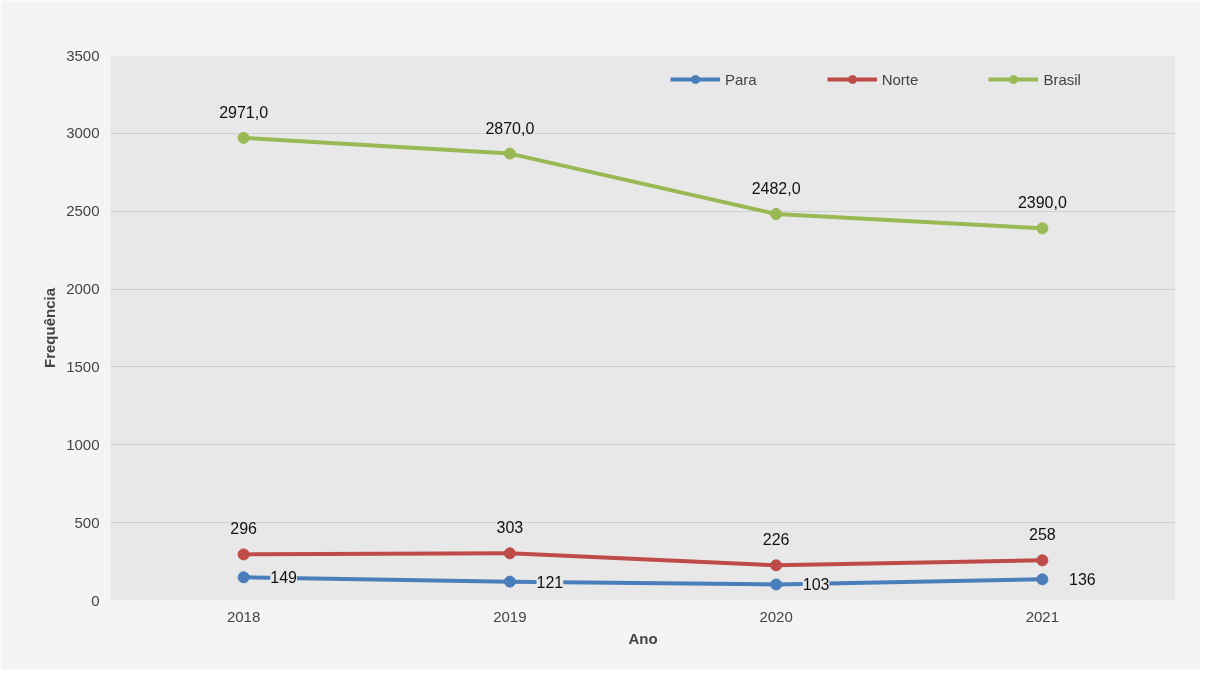  What do you see at coordinates (50, 328) in the screenshot?
I see `y-axis-title: Frequência` at bounding box center [50, 328].